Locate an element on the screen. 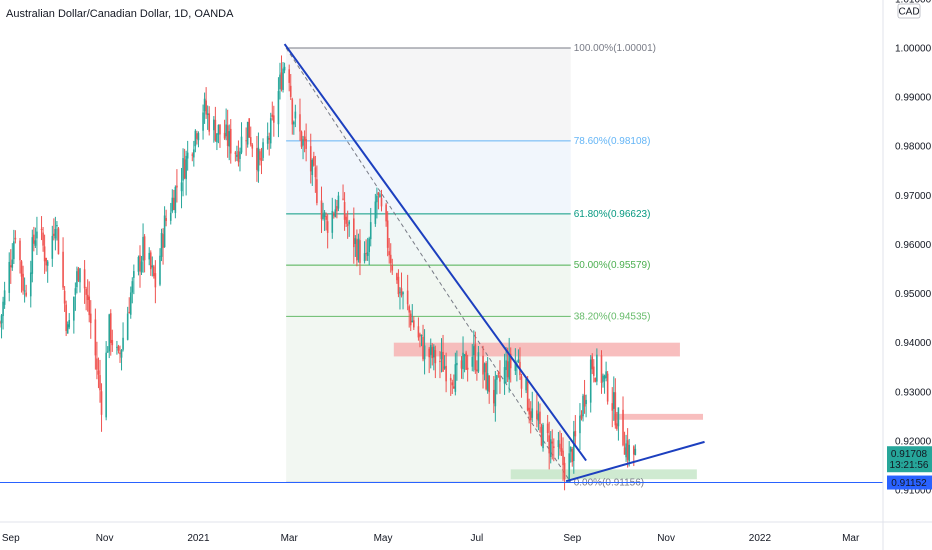  uptrend-trendline is located at coordinates (635, 461).